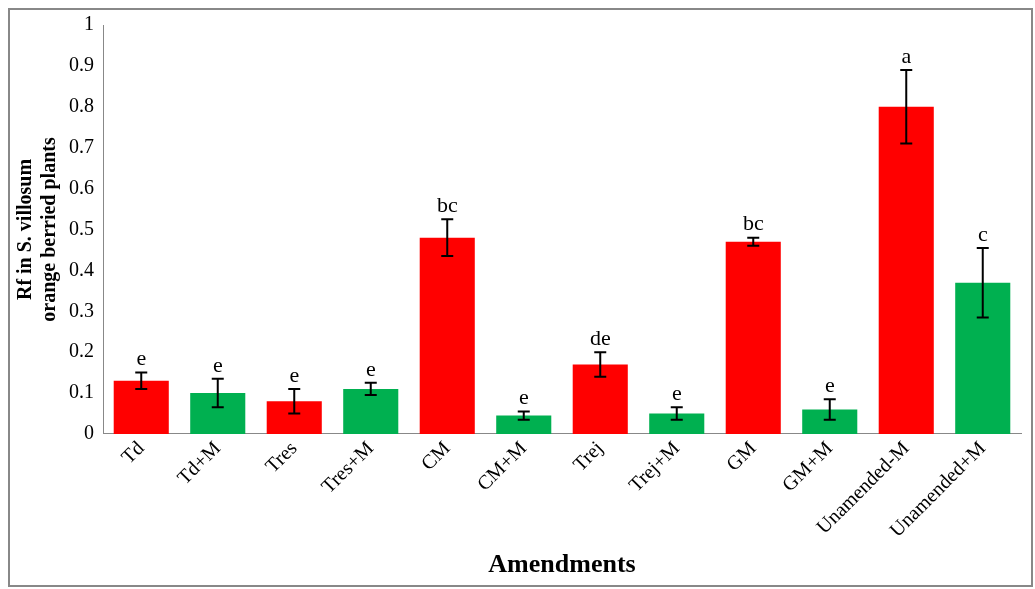 The image size is (1035, 589). What do you see at coordinates (982, 233) in the screenshot?
I see `annotation: c` at bounding box center [982, 233].